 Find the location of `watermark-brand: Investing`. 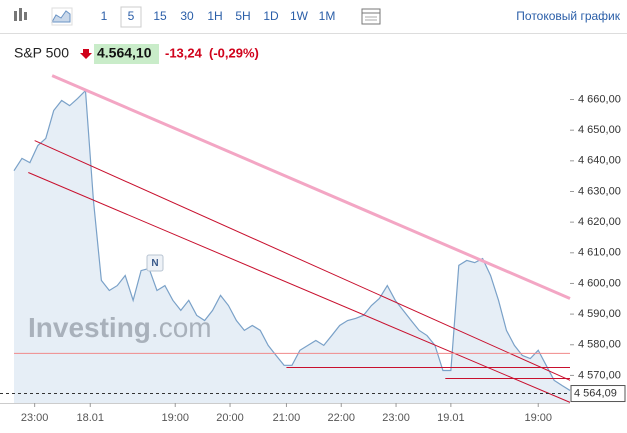

watermark-brand: Investing is located at coordinates (89, 327).